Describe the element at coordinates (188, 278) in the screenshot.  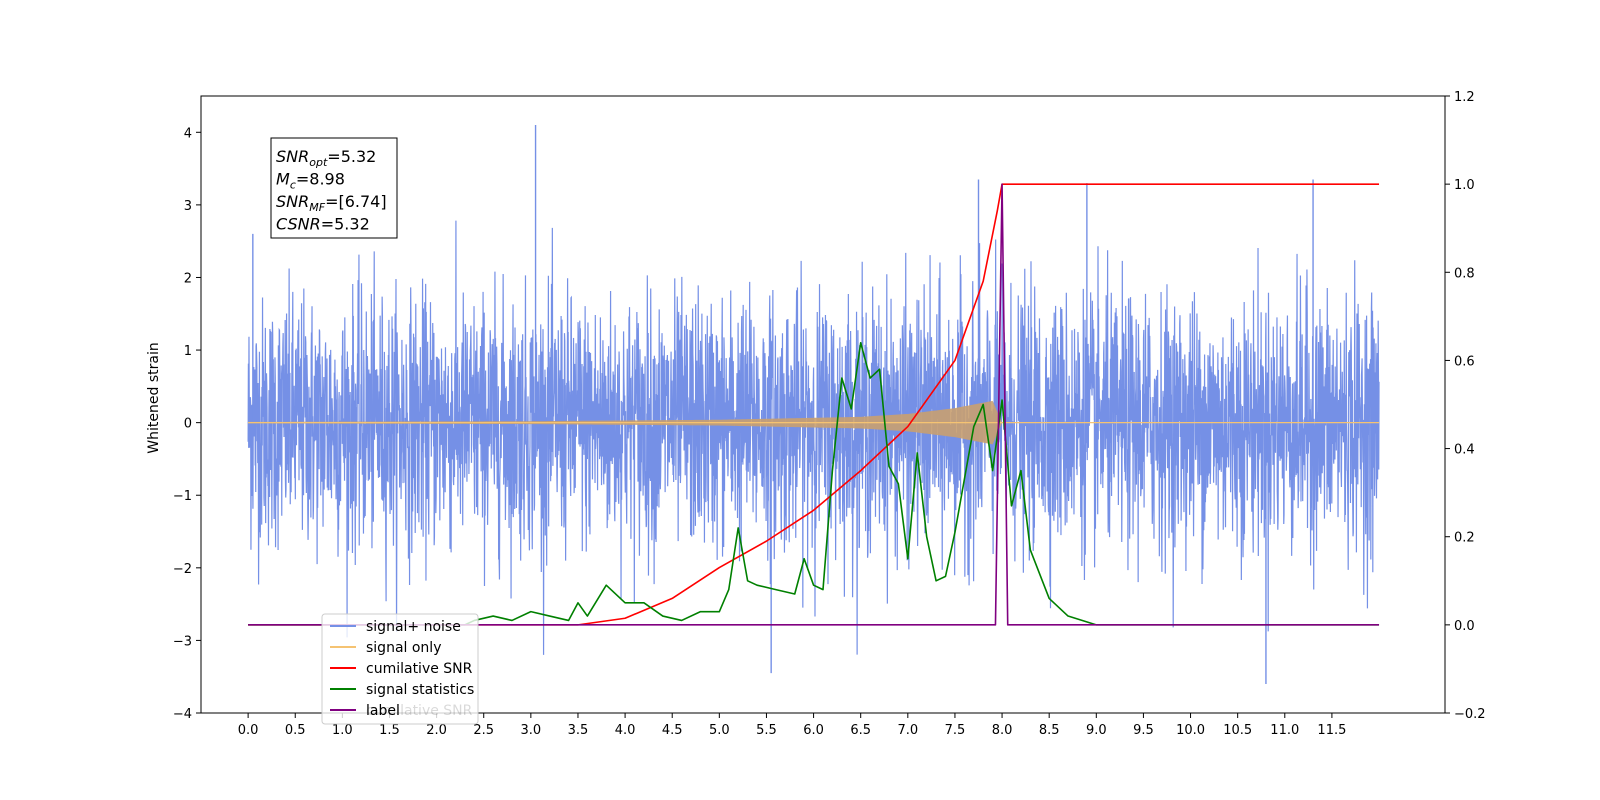
I see `y-left-tick-label: 2` at that location.